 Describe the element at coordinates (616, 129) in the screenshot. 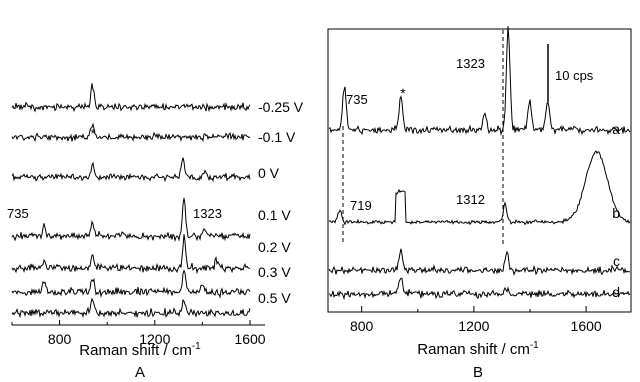

I see `panel-b-series-label-a: a` at that location.